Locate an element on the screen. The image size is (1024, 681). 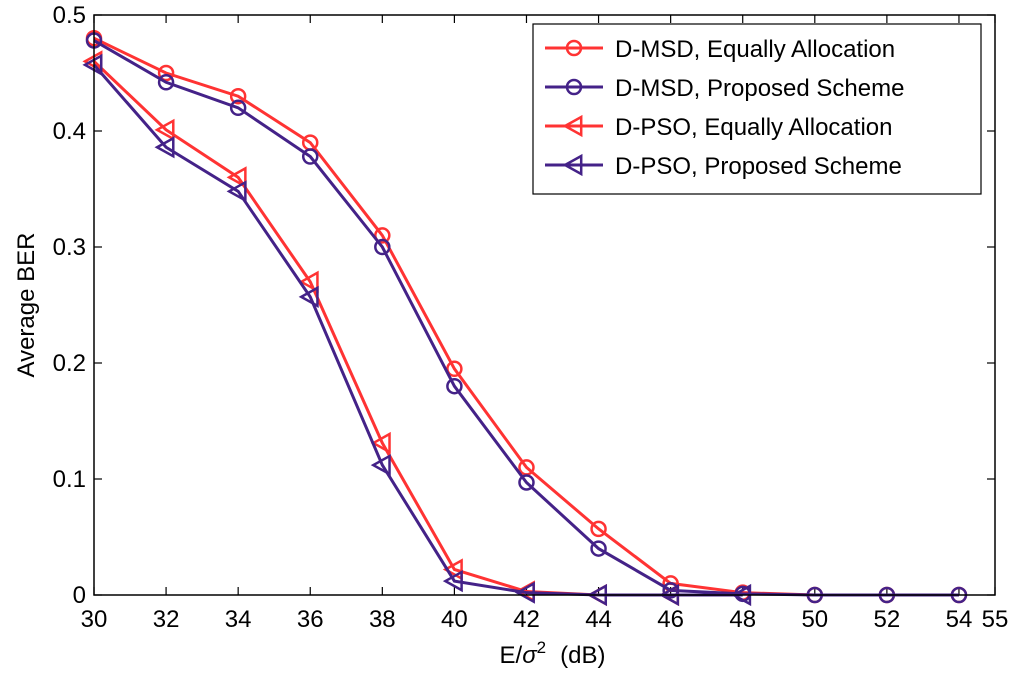
x-tick-label: 46 is located at coordinates (670, 619).